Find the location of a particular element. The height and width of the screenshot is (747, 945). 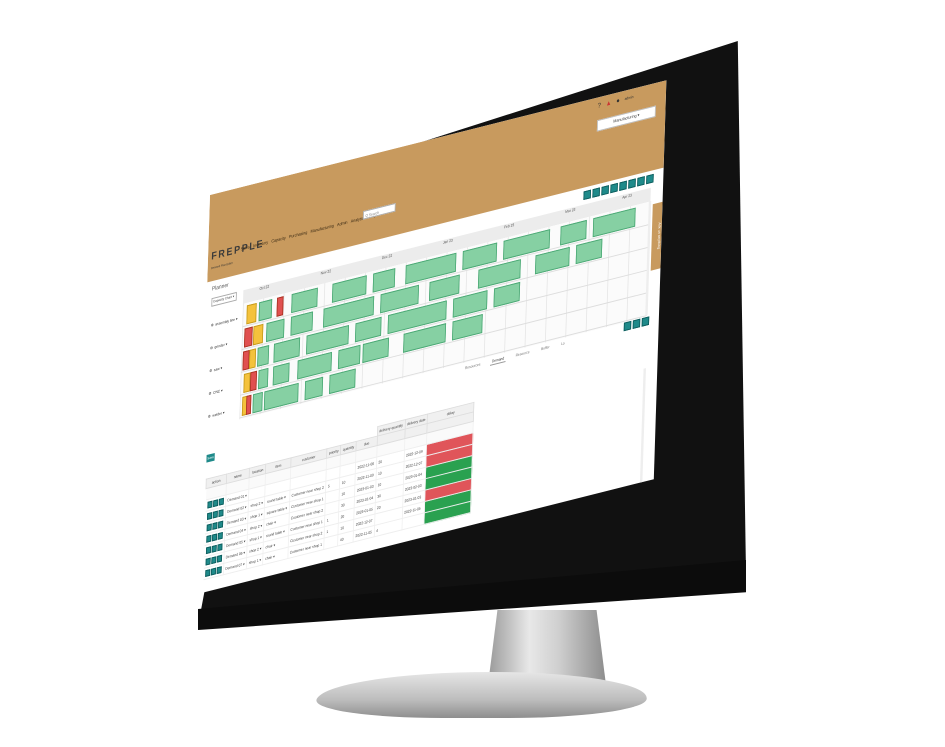

tab-buffer: Buffer is located at coordinates (545, 348).